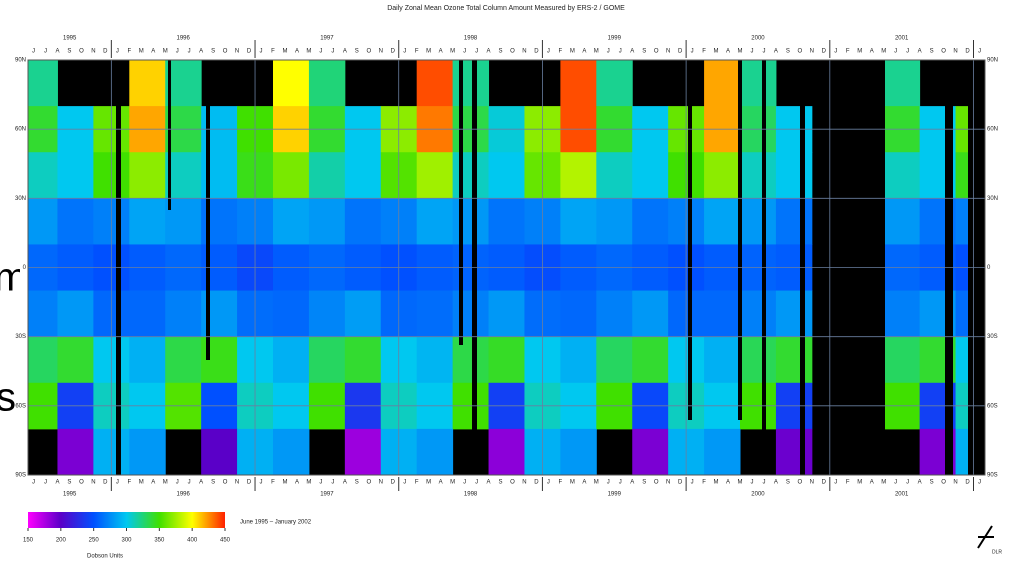 This screenshot has height=563, width=1013. I want to click on colorbar-tick-label: 450, so click(225, 541).